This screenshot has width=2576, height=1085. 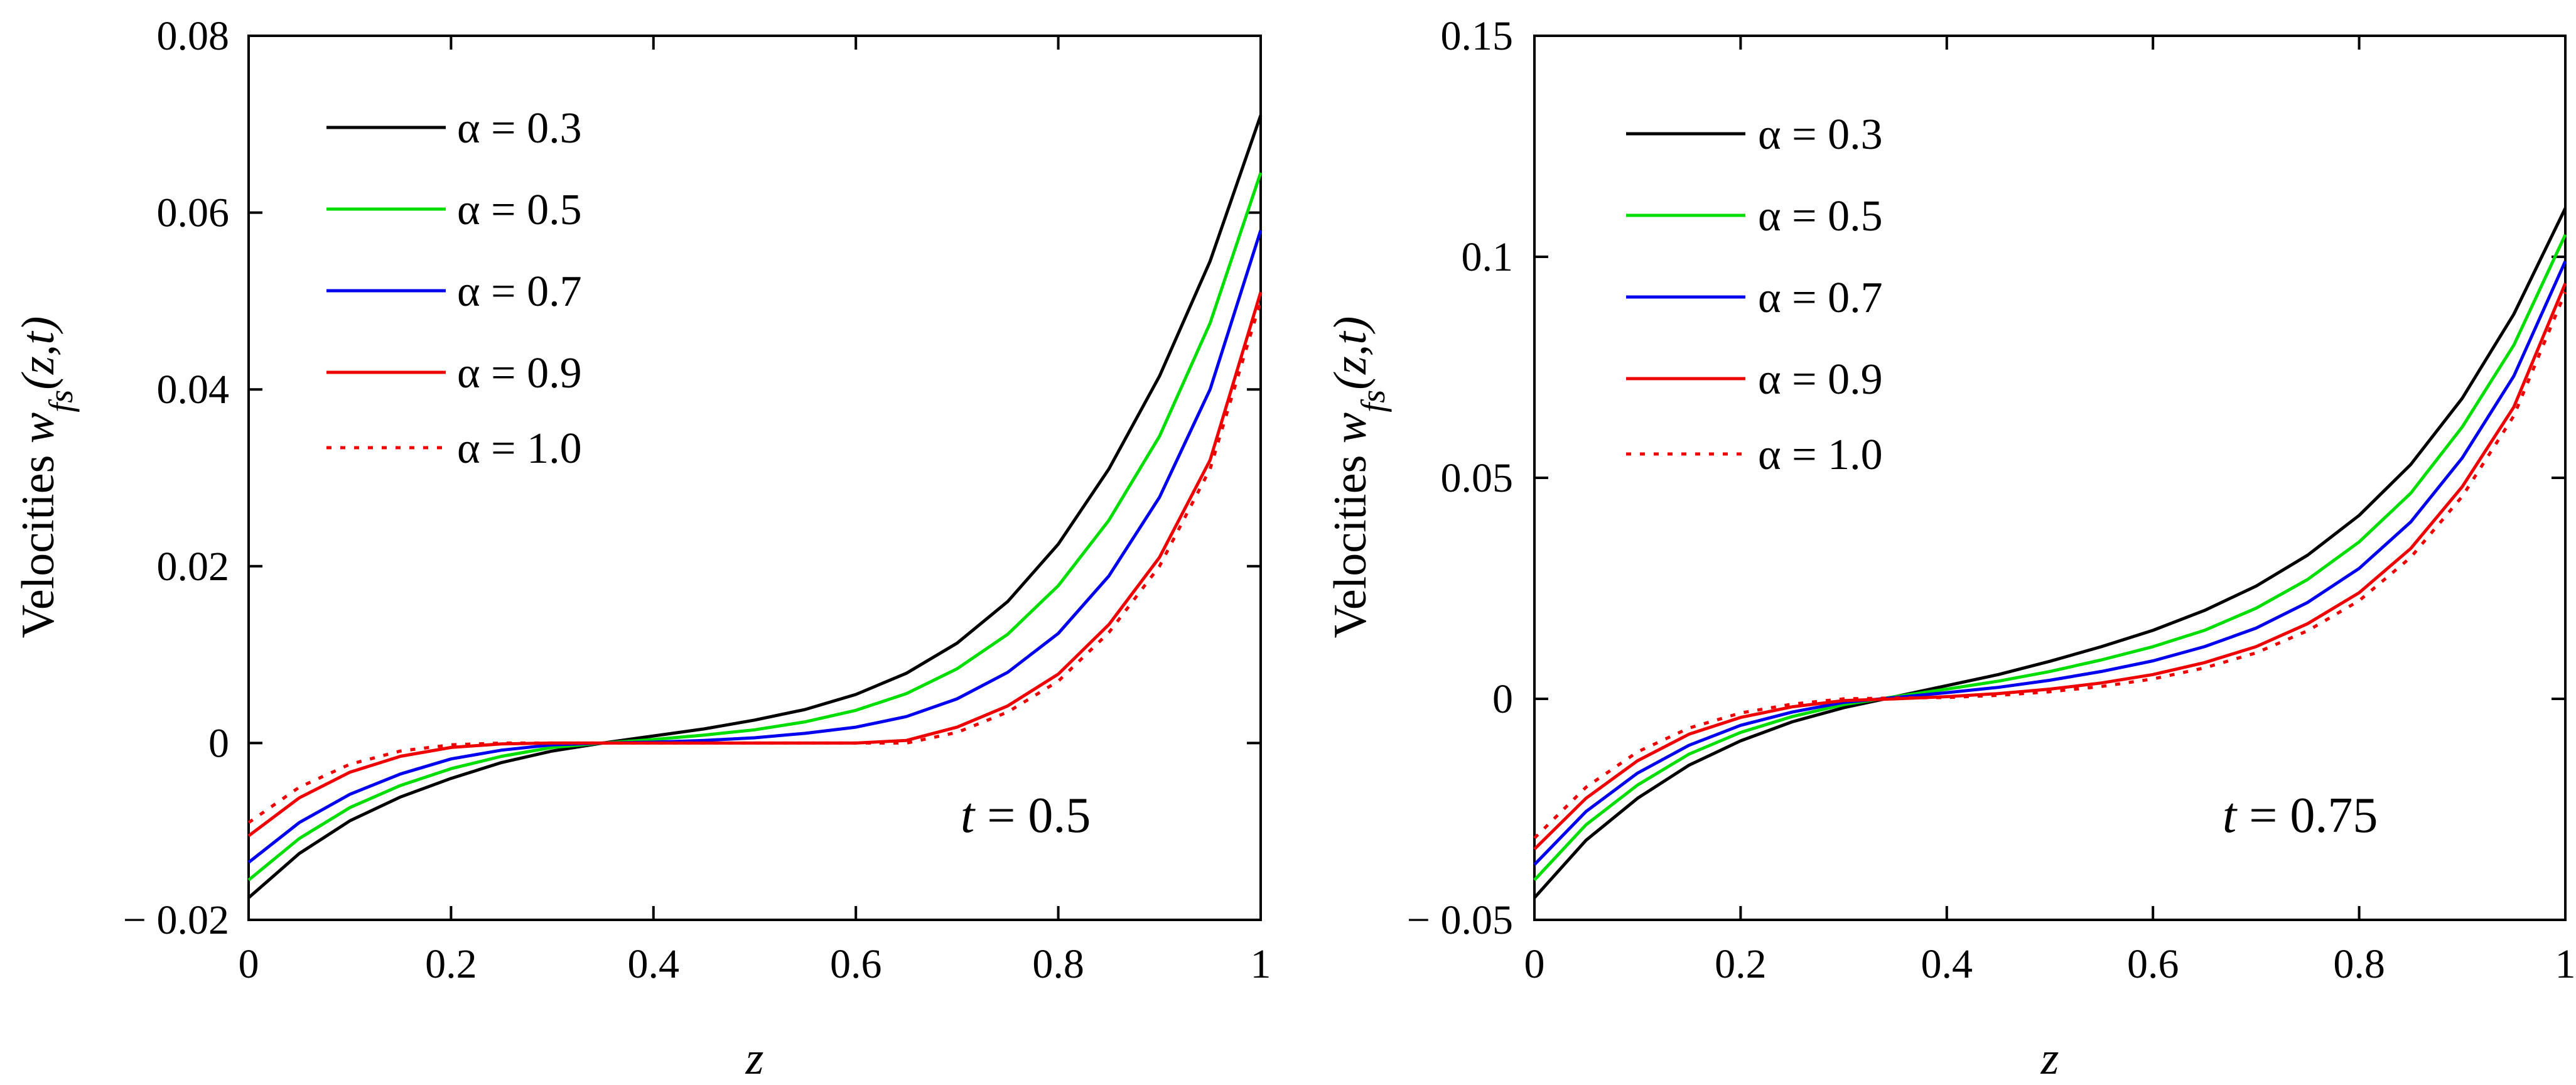 I want to click on right-x-tick-label: 1, so click(x=2565, y=964).